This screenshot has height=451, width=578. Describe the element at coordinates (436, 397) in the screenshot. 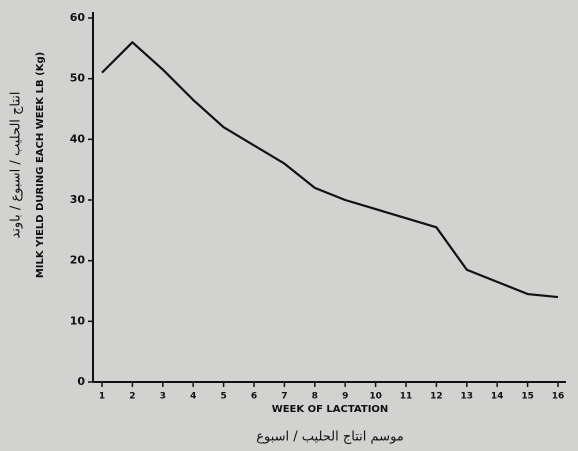

I see `x-tick-label: 12` at that location.